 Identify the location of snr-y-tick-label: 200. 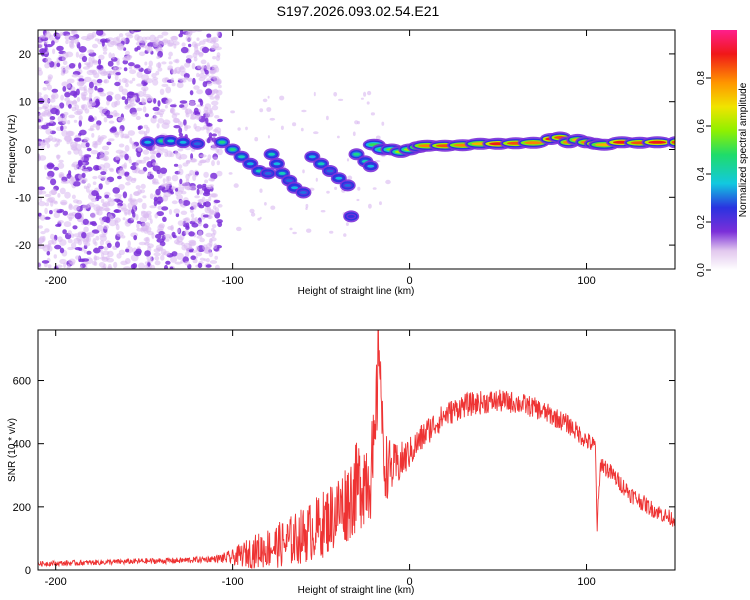
(22, 508).